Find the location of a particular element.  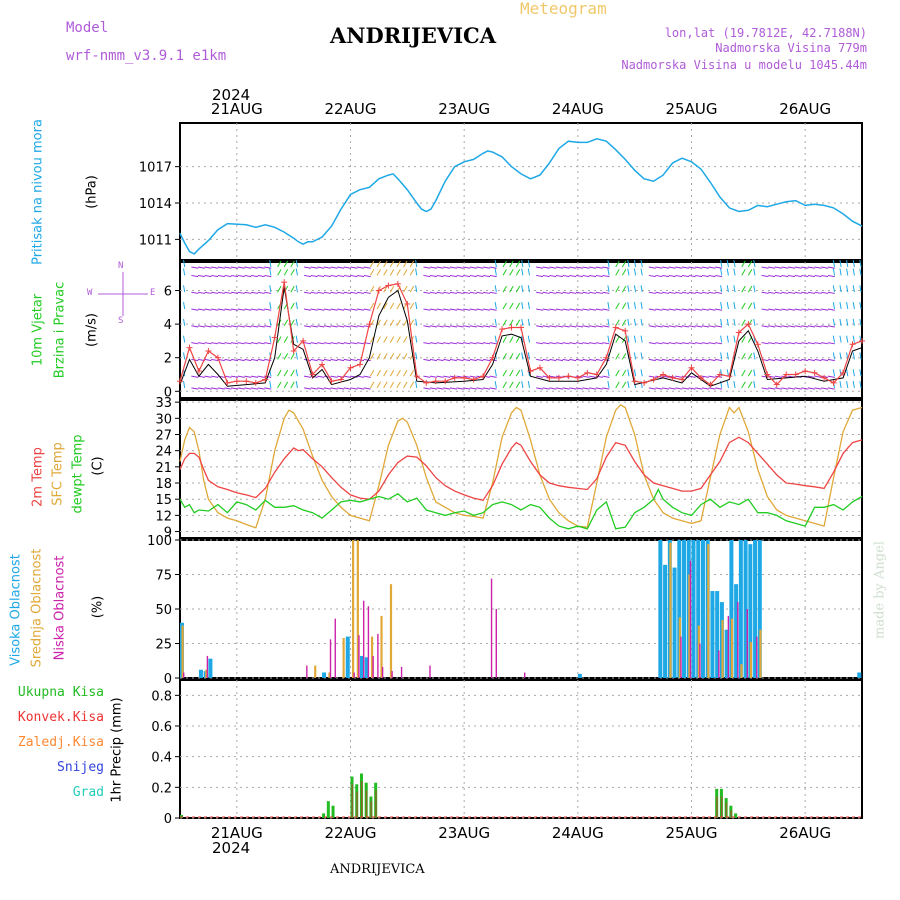

wind-label-1: 10m Vjetar is located at coordinates (38, 330).